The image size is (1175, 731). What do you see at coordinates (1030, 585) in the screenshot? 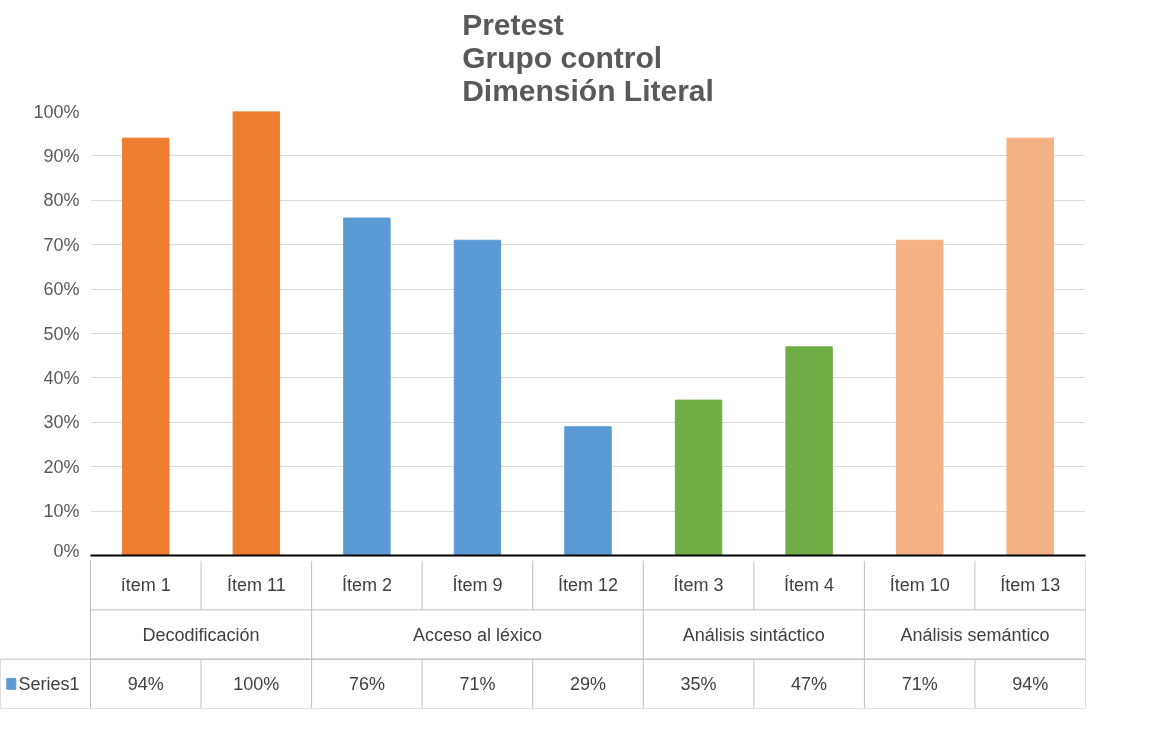
I see `x-tick-label: Ítem 13` at bounding box center [1030, 585].